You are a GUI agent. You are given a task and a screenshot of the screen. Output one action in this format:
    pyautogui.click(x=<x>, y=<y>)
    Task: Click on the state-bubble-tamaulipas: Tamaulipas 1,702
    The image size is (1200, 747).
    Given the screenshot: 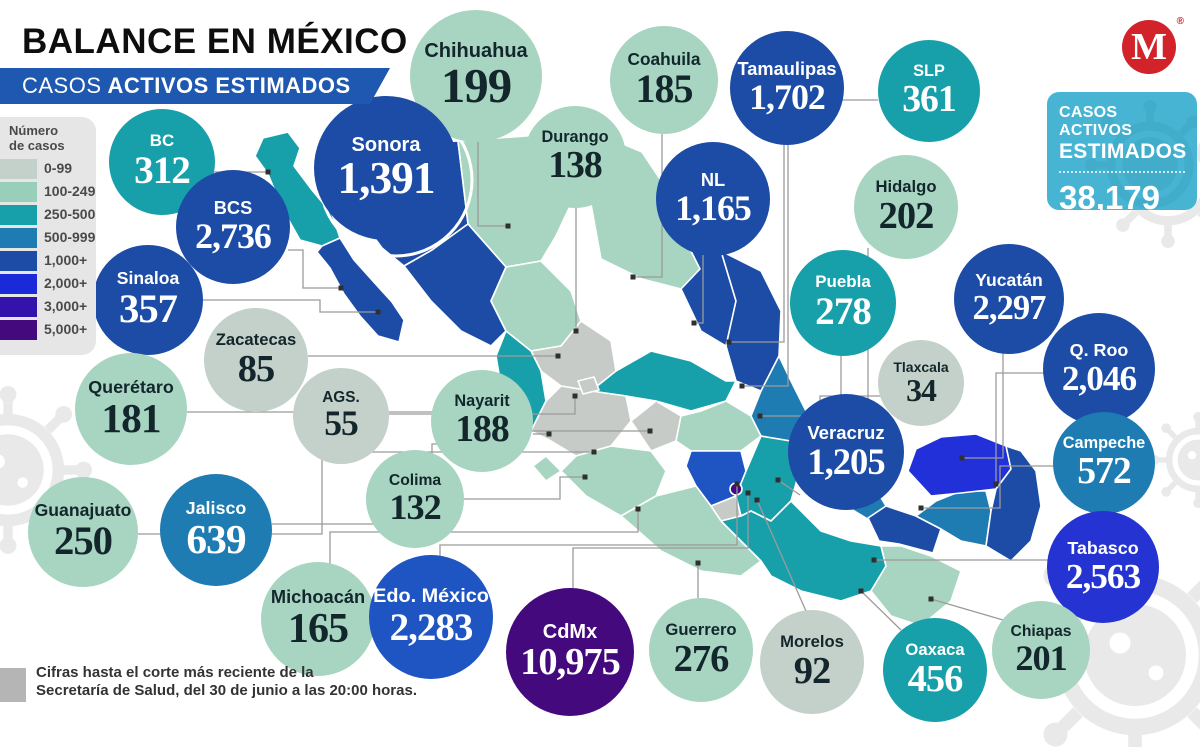 What is the action you would take?
    pyautogui.click(x=787, y=88)
    